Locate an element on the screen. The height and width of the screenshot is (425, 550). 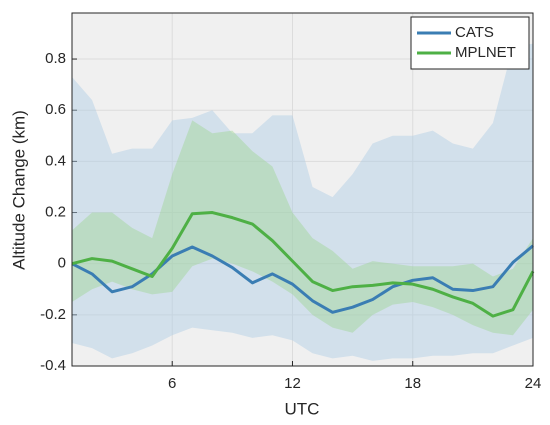
y-axis-label: Altitude Change (km) is located at coordinates (18, 190).